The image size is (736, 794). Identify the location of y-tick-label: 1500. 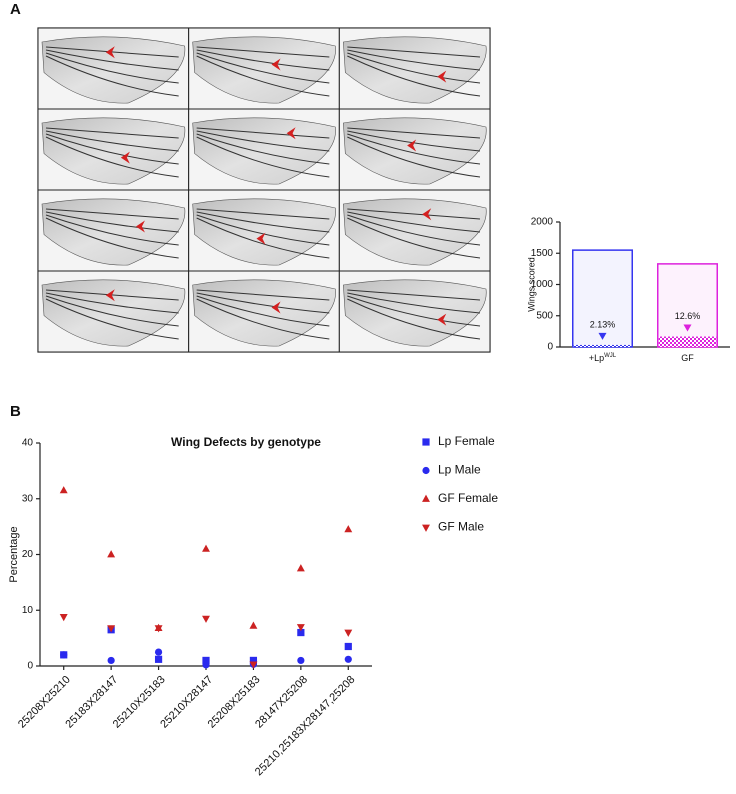
(542, 253).